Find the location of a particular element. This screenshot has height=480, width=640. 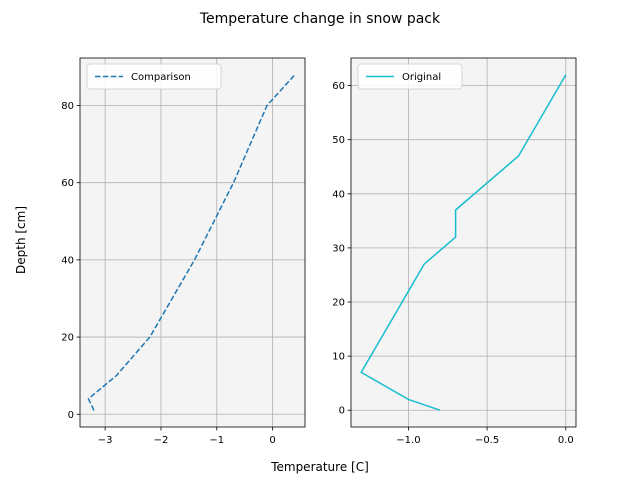

legend: Comparison is located at coordinates (154, 76).